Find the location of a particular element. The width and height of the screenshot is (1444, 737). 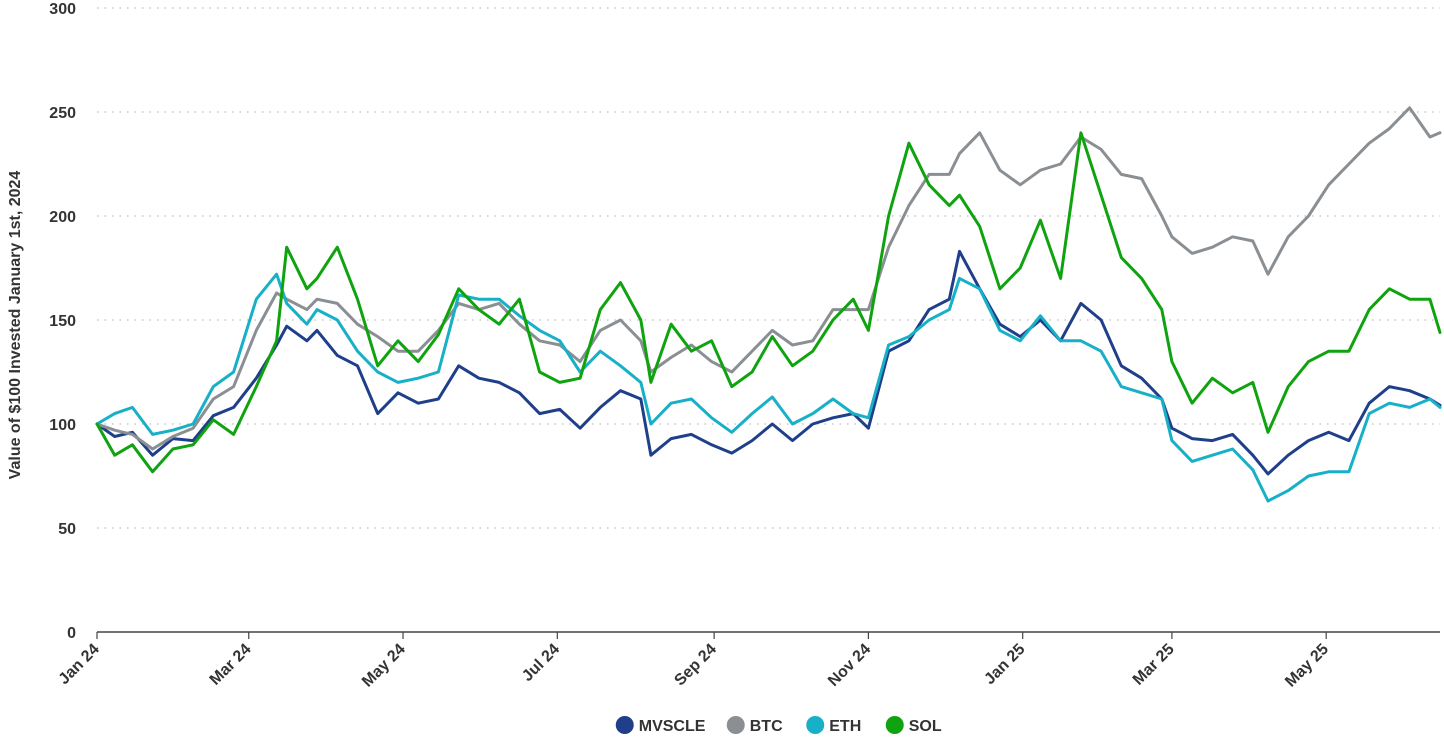

y-tick-label: 50 is located at coordinates (67, 529).